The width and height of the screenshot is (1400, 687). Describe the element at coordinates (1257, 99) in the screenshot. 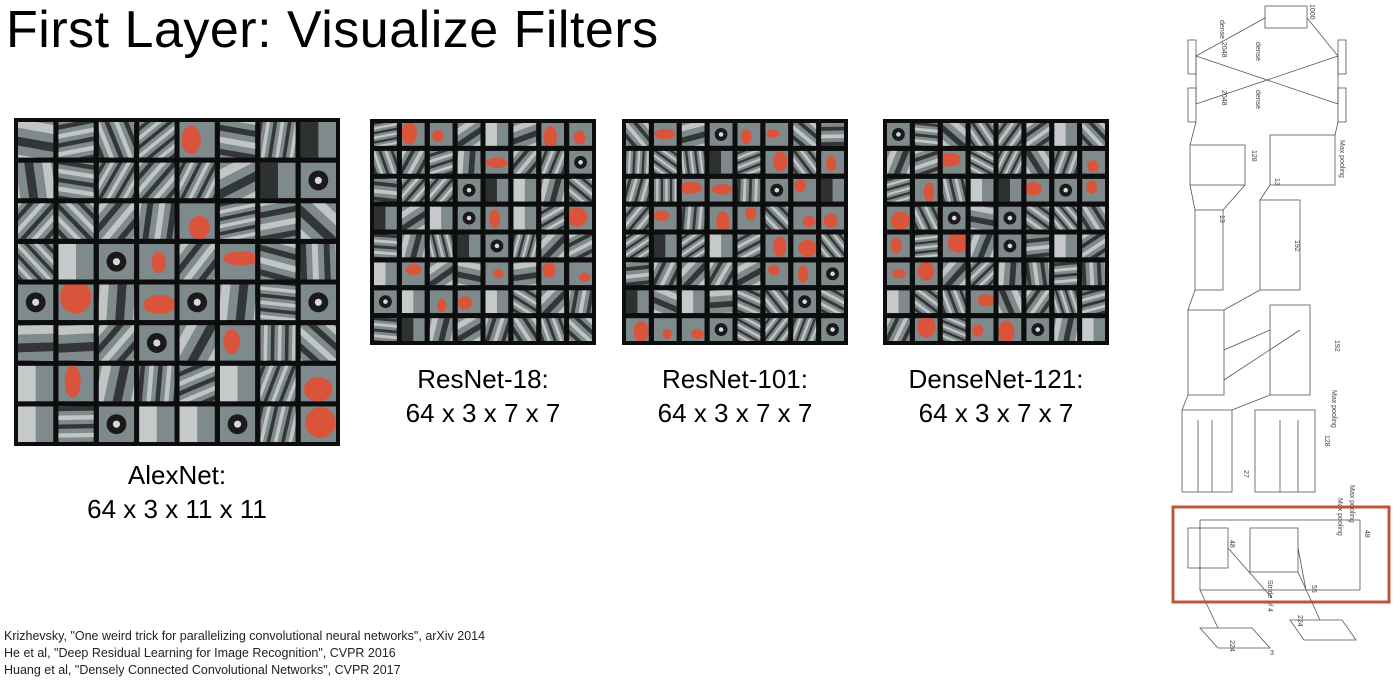

I see `fc2-dense-label: dense` at that location.